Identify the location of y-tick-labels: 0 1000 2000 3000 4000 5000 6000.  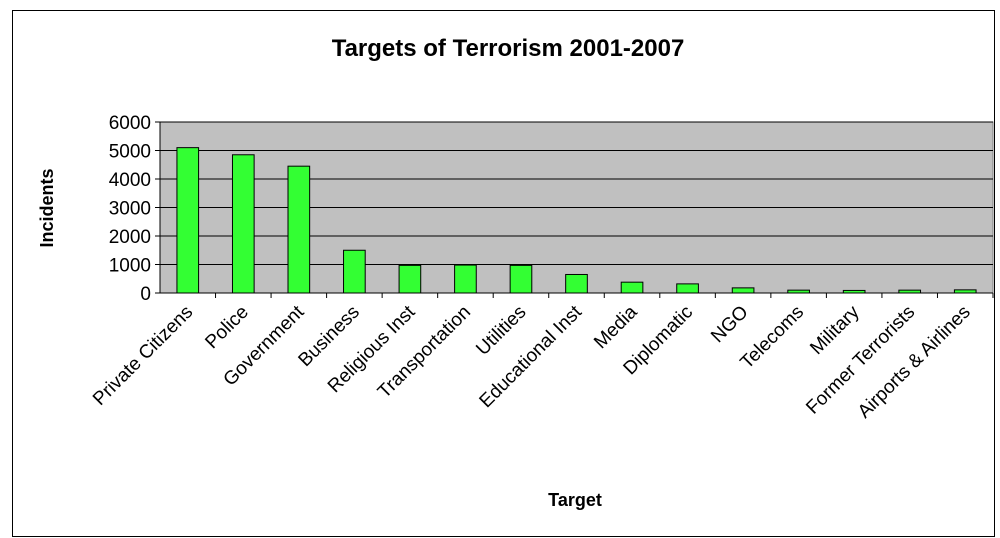
(130, 209).